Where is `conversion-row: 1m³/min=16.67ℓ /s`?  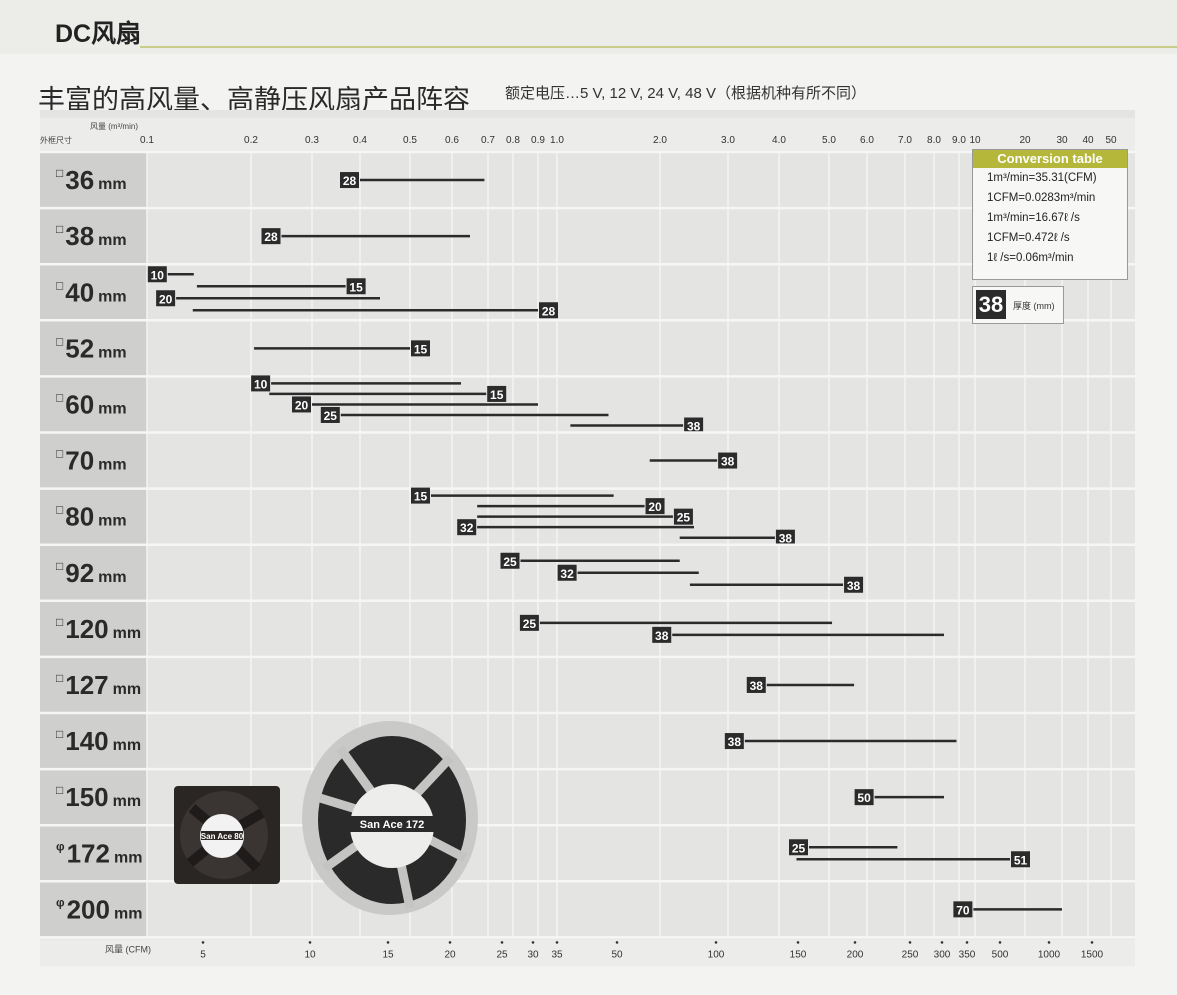
conversion-row: 1m³/min=16.67ℓ /s is located at coordinates (1033, 218).